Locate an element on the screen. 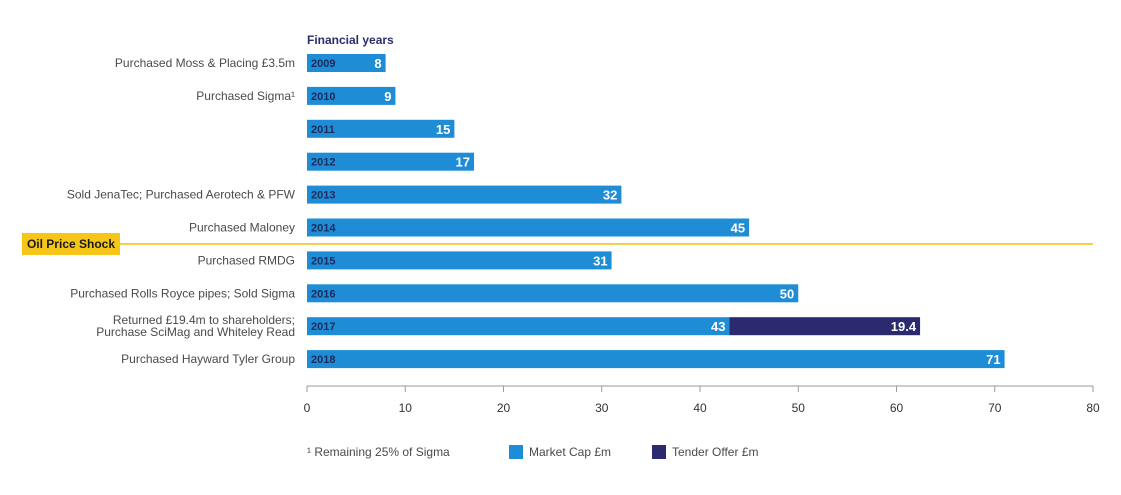 This screenshot has width=1121, height=495. bar-value-label: 32 is located at coordinates (610, 195).